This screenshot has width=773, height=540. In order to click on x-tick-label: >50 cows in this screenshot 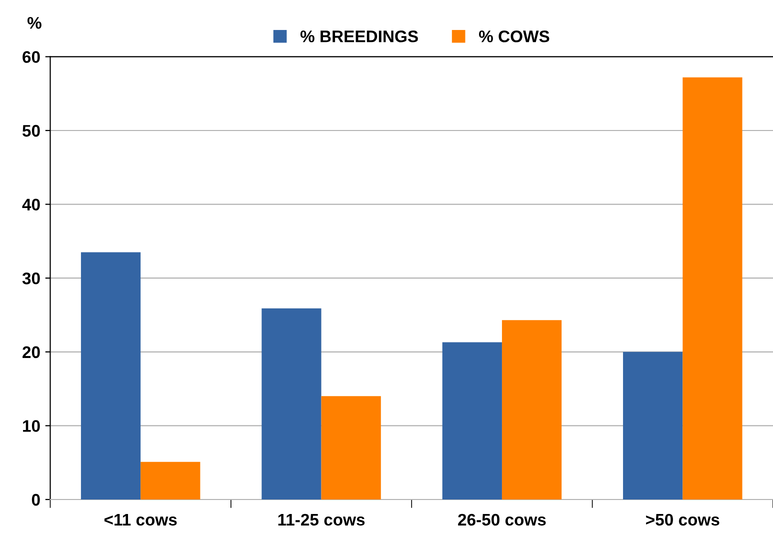, I will do `click(683, 520)`.